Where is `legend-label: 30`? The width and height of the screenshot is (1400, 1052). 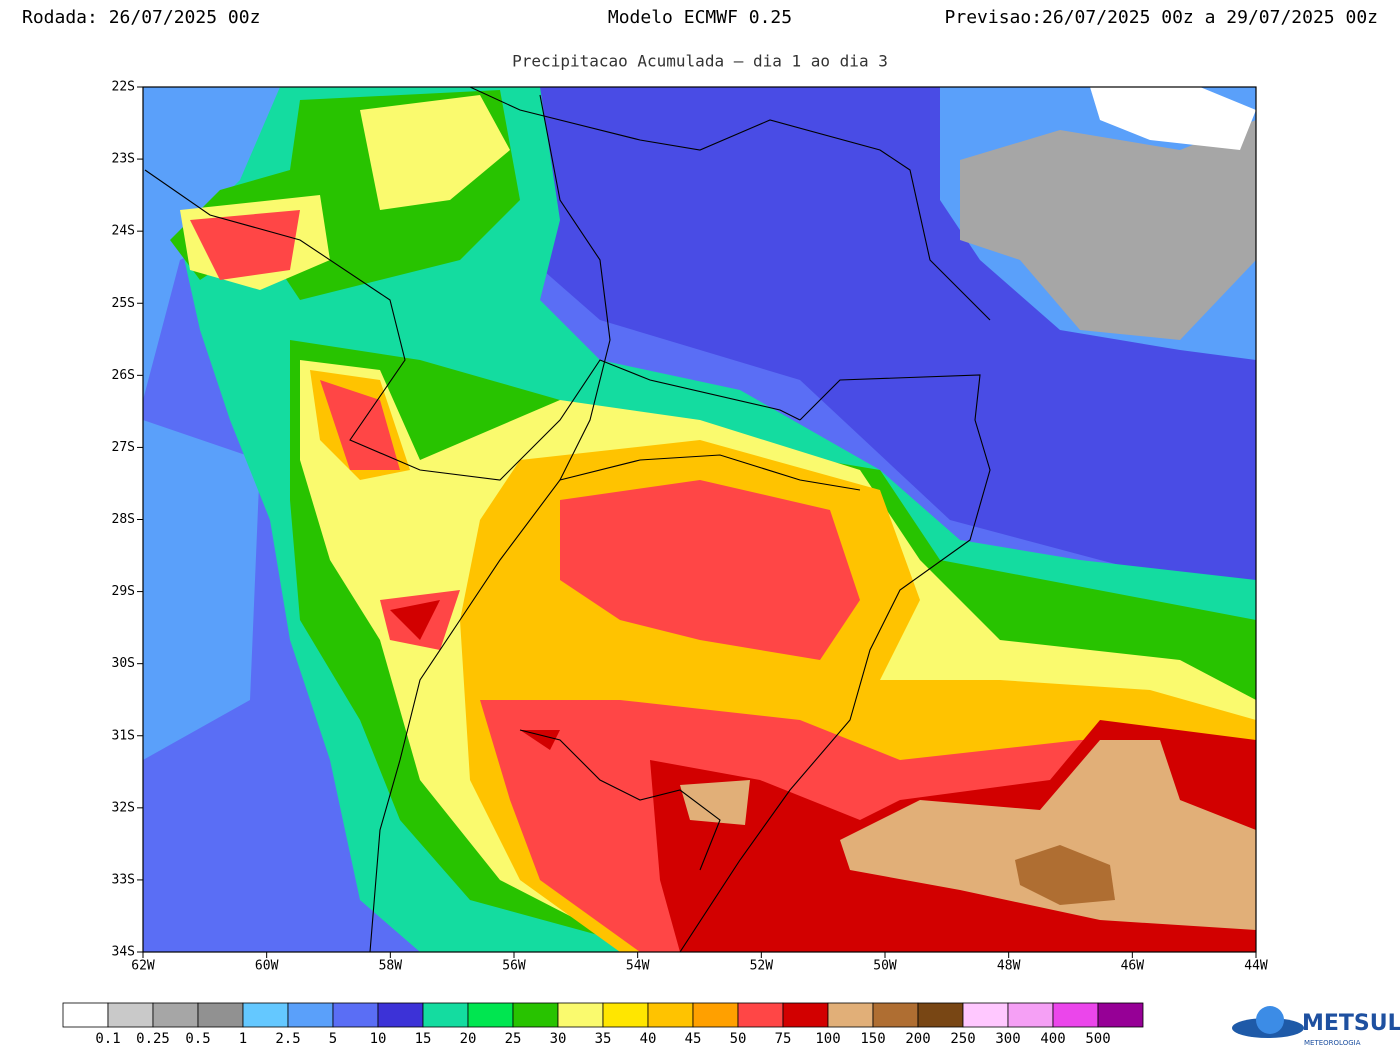 legend-label: 30 is located at coordinates (558, 1039).